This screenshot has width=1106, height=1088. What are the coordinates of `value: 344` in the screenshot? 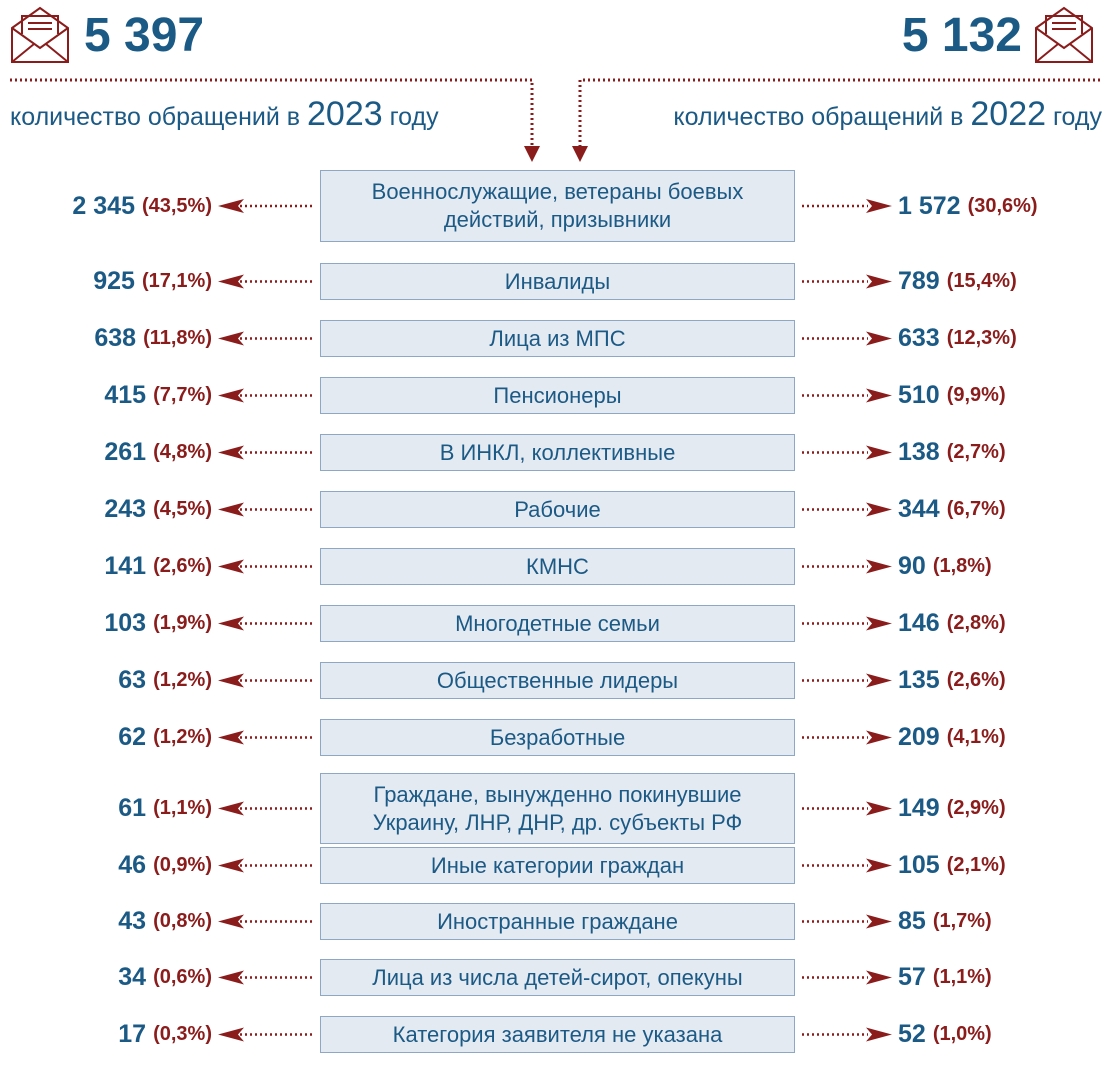 It's located at (919, 509).